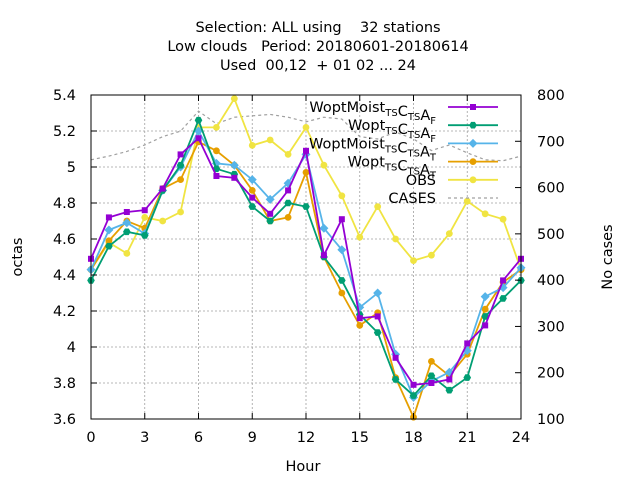 This screenshot has width=640, height=480. I want to click on legend-hit, so click(384, 196).